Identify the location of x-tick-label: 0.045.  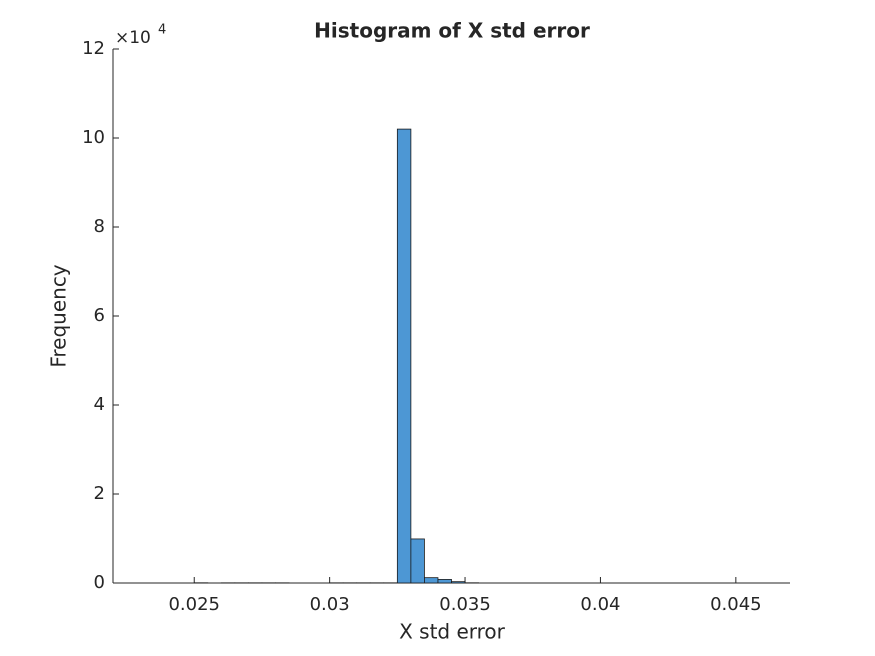
(736, 604).